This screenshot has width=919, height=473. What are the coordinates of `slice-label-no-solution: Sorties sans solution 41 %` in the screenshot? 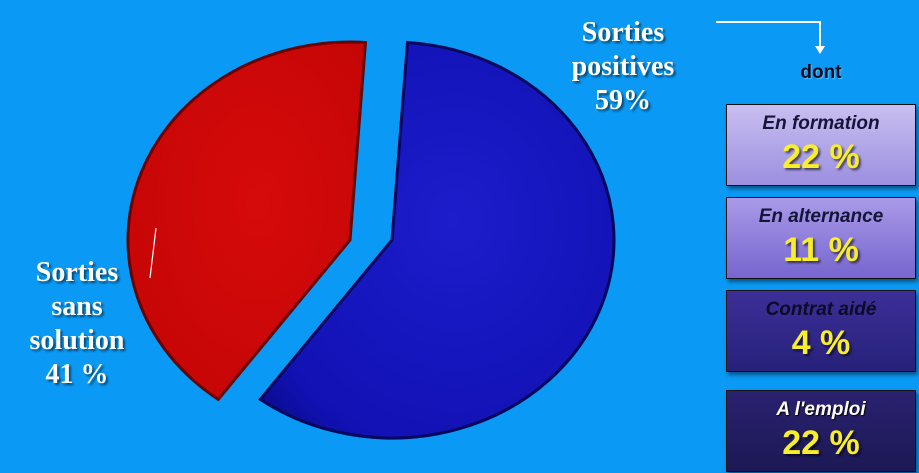 It's located at (77, 324).